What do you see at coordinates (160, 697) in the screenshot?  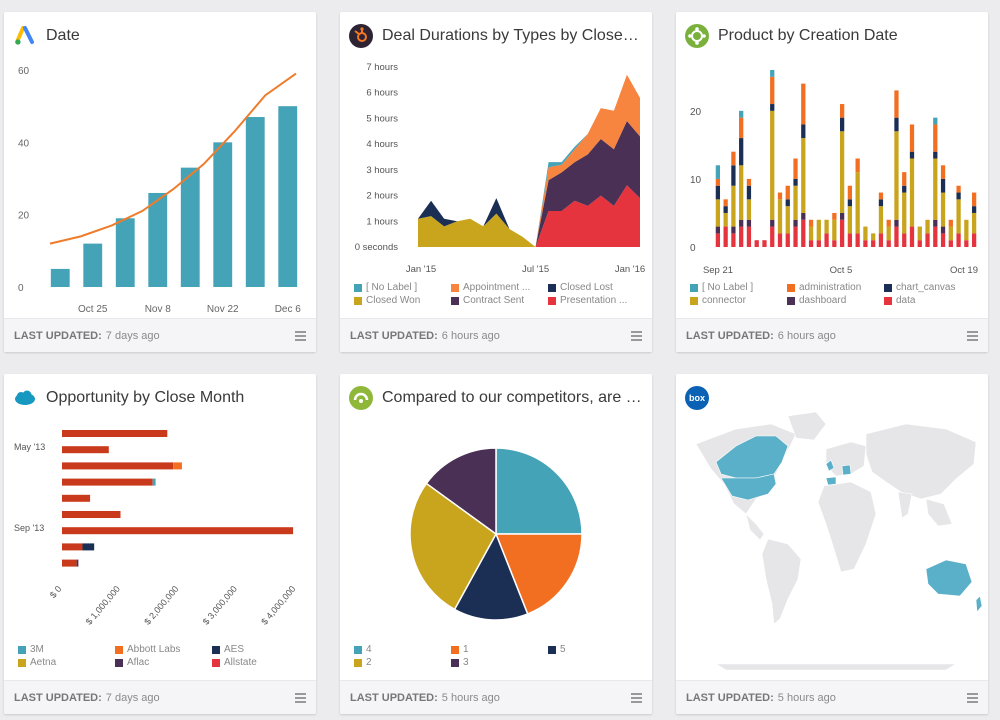 I see `card-footer: LAST UPDATED: 7 days ago` at bounding box center [160, 697].